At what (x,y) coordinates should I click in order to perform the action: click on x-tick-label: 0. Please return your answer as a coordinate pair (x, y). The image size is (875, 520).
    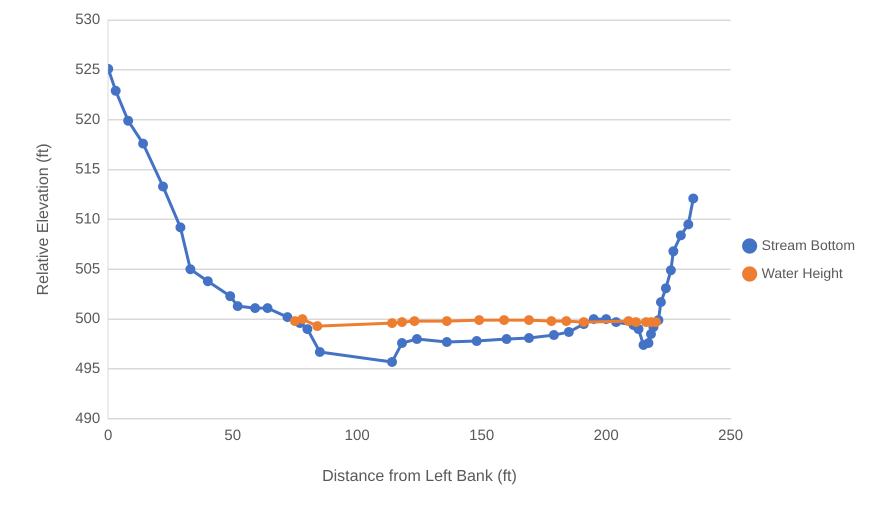
    Looking at the image, I should click on (108, 435).